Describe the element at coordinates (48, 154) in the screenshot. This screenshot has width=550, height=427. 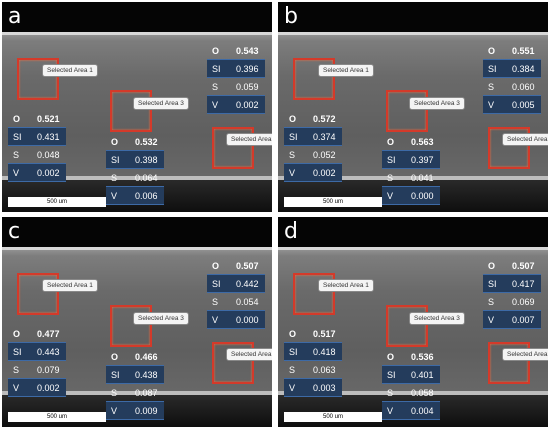
I see `element-fraction: 0.048` at that location.